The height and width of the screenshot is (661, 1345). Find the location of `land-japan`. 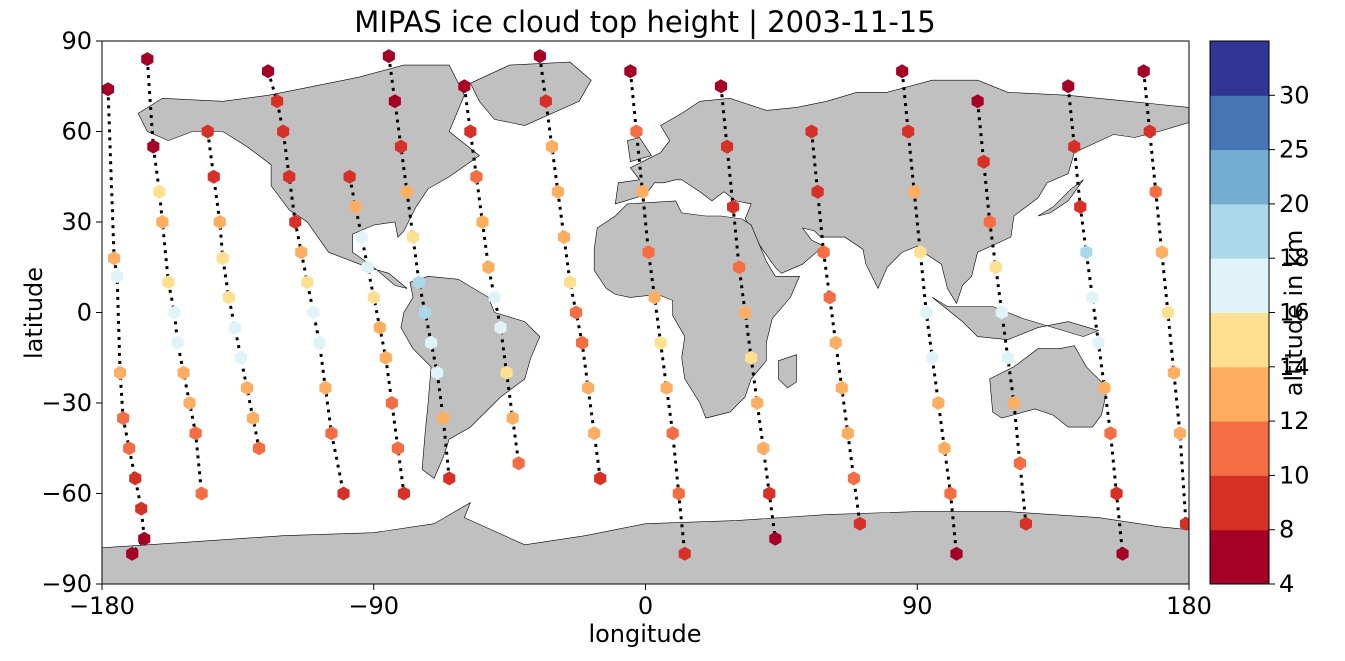

land-japan is located at coordinates (1060, 198).